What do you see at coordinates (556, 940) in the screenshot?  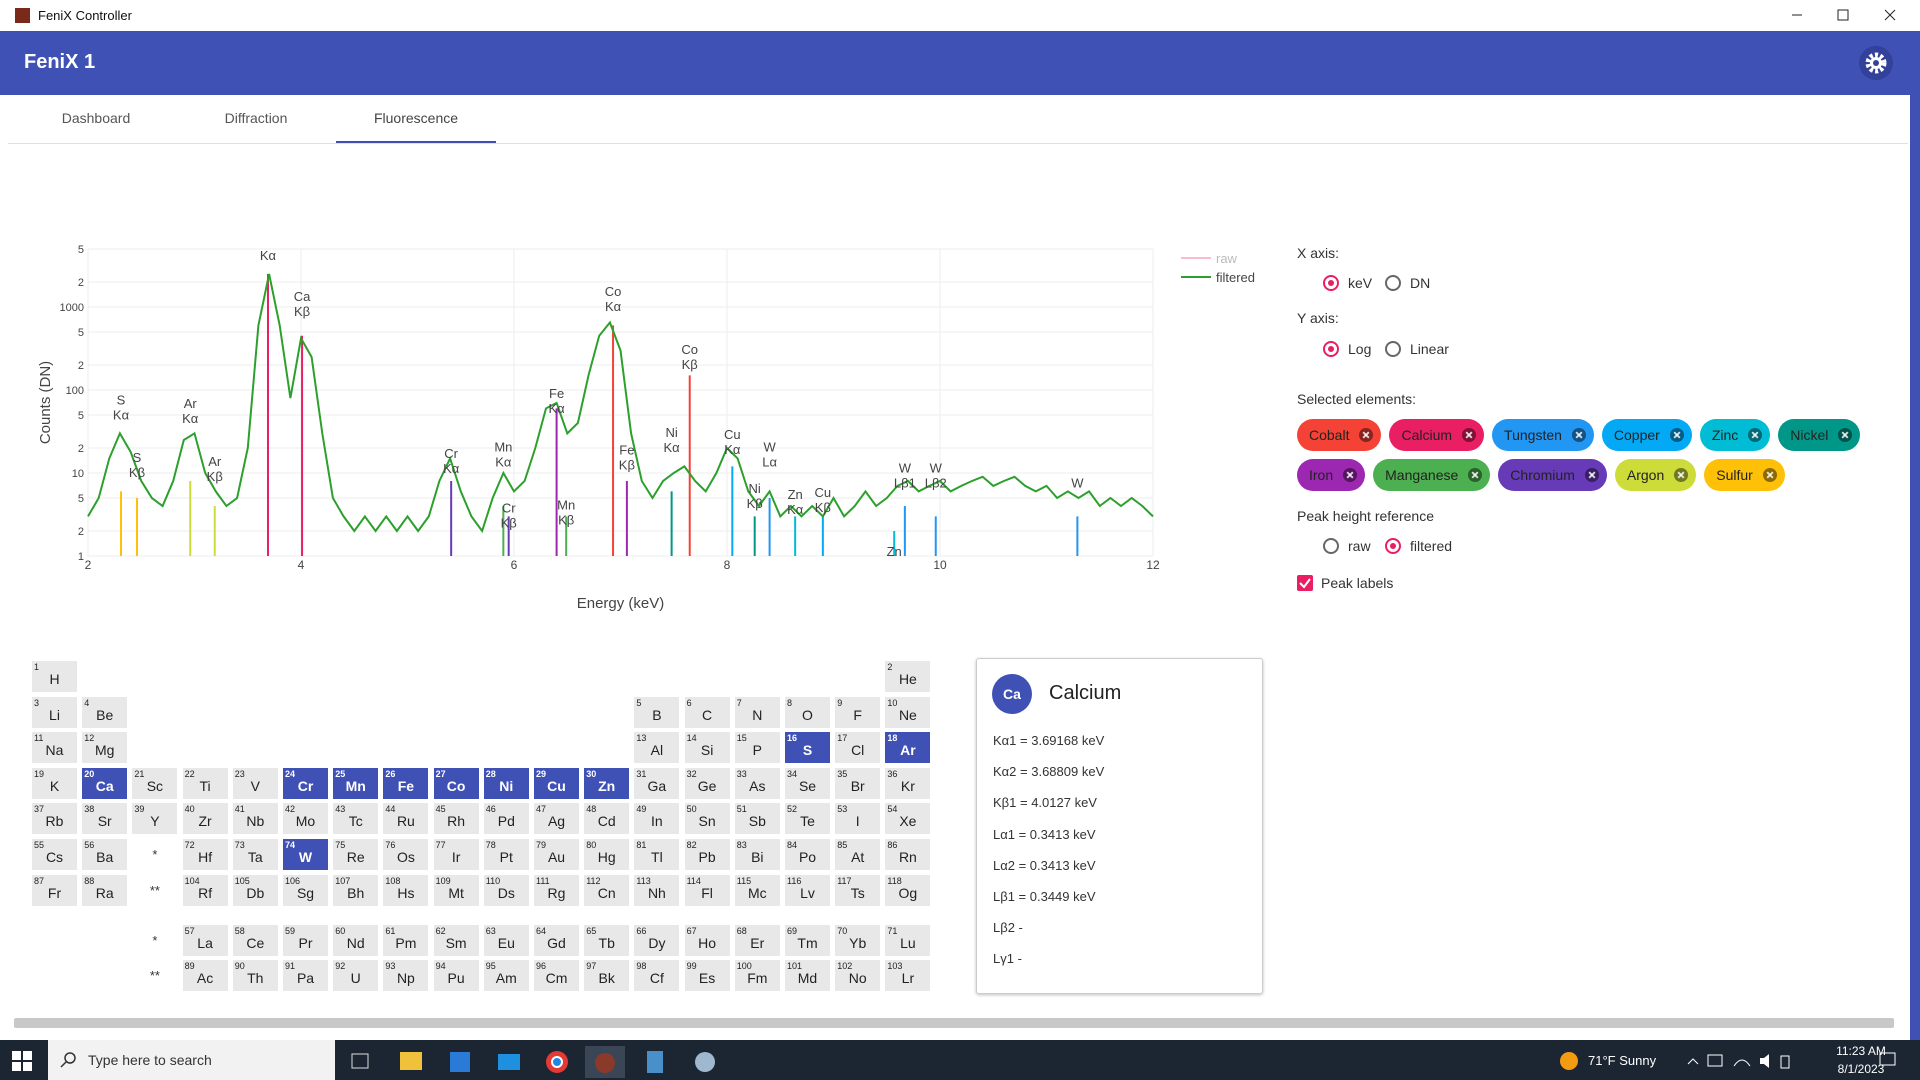 I see `element-cell: 64 Gd` at bounding box center [556, 940].